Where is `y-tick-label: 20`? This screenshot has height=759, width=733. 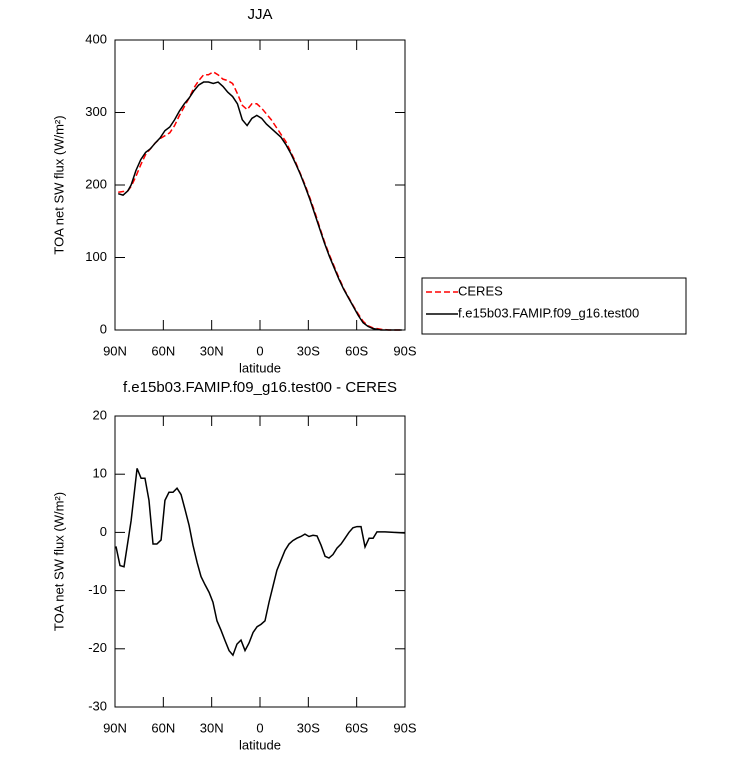
y-tick-label: 20 is located at coordinates (100, 414).